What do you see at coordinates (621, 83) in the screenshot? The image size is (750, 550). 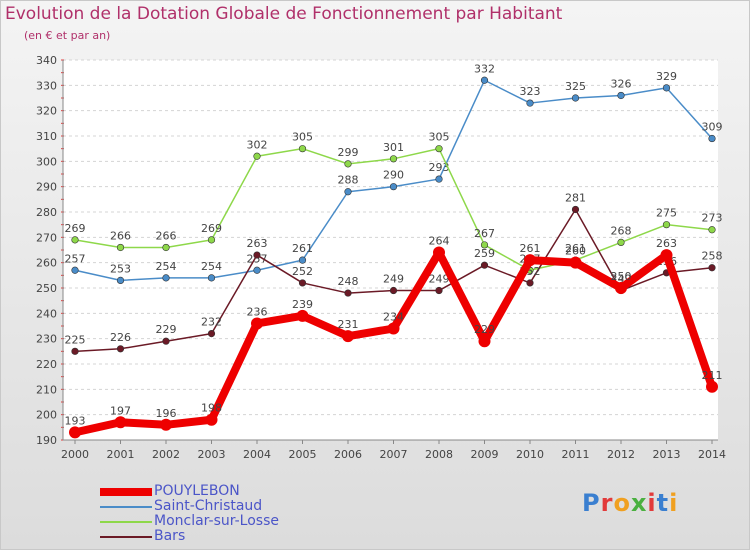 I see `data-label: 326` at bounding box center [621, 83].